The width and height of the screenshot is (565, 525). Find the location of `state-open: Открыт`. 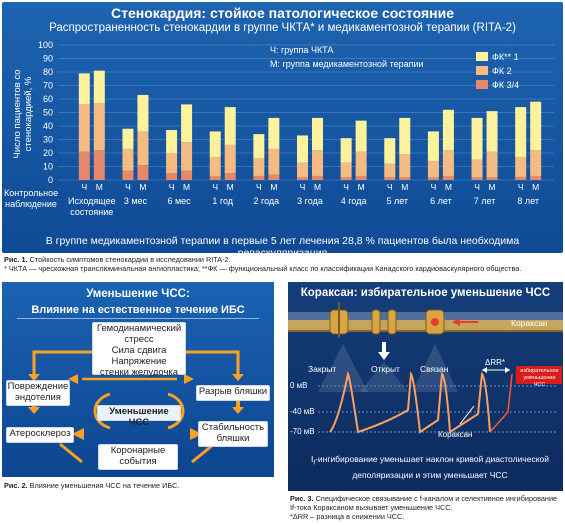

state-open: Открыт is located at coordinates (385, 369).